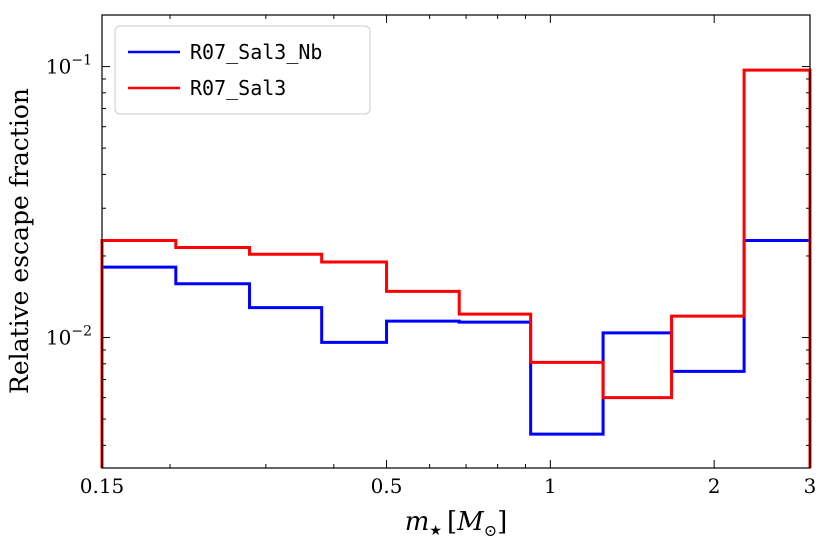  Describe the element at coordinates (456, 523) in the screenshot. I see `x-axis-label: m★ [M⊙]` at that location.